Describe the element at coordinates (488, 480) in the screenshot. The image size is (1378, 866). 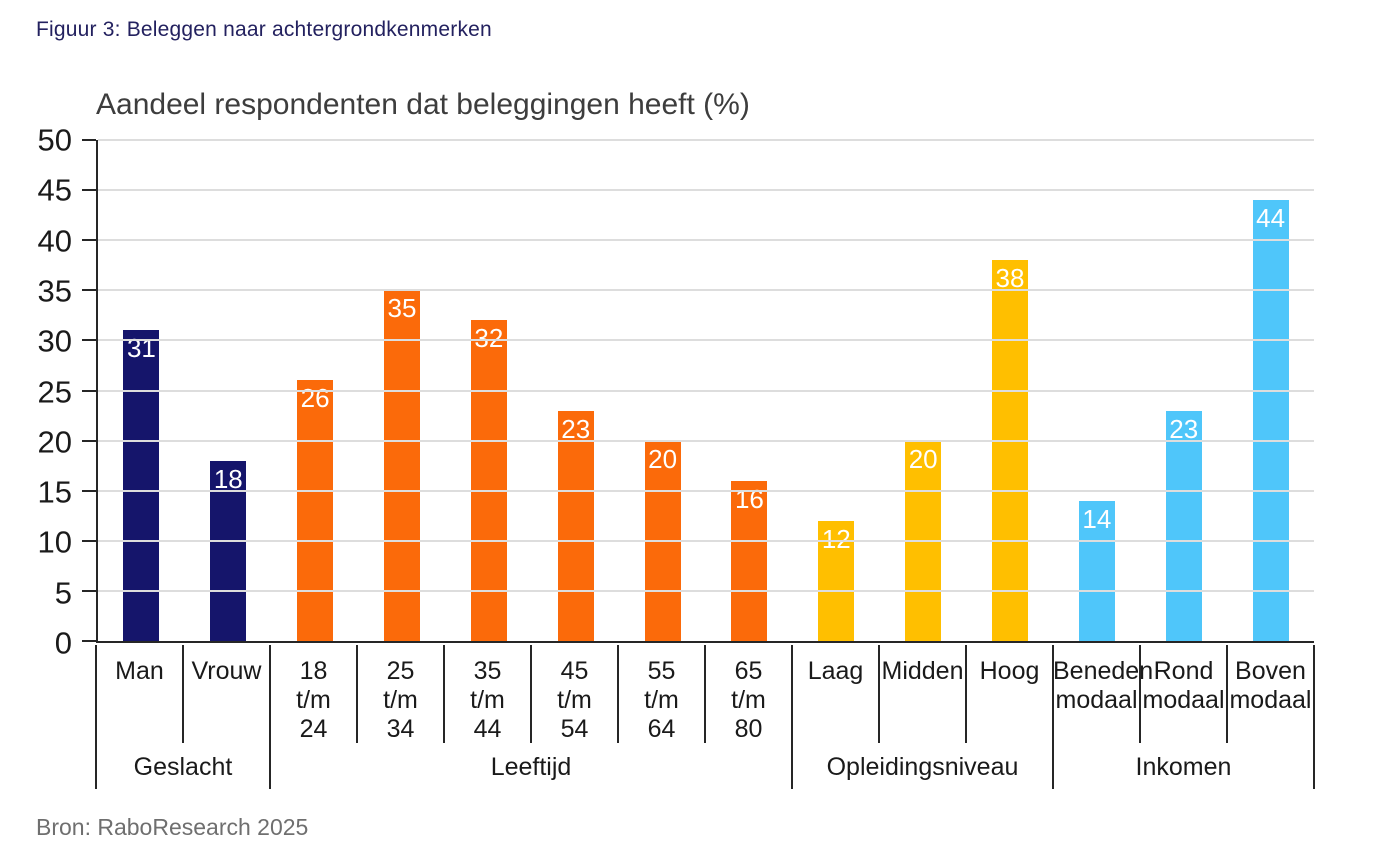
I see `bar-35-t-m-44: 32` at that location.